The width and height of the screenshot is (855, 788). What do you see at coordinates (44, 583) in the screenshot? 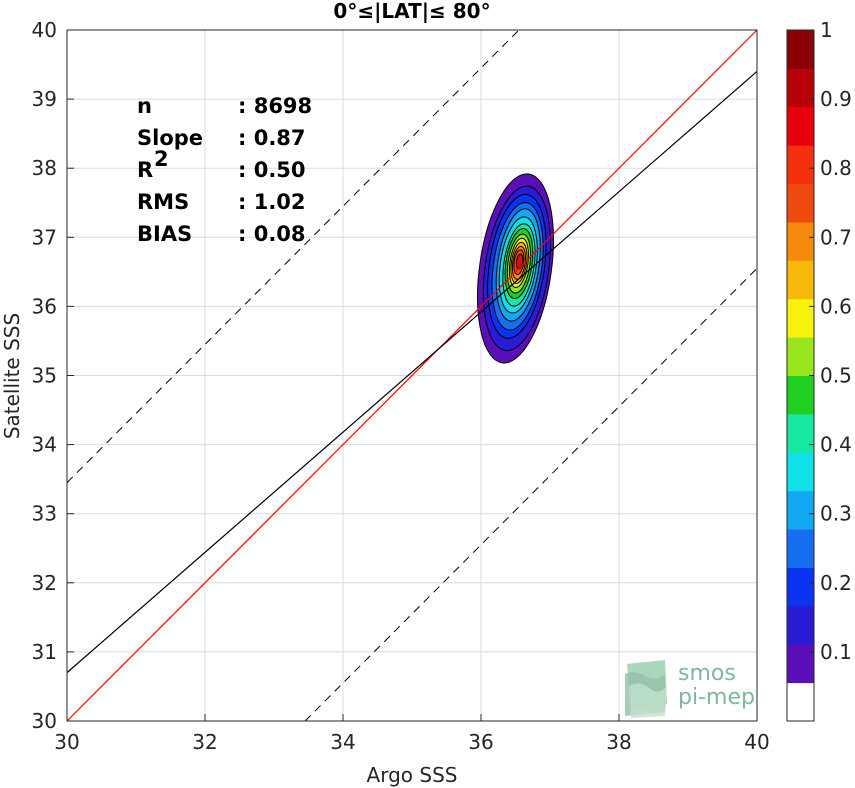
I see `y-tick-label: 32` at bounding box center [44, 583].